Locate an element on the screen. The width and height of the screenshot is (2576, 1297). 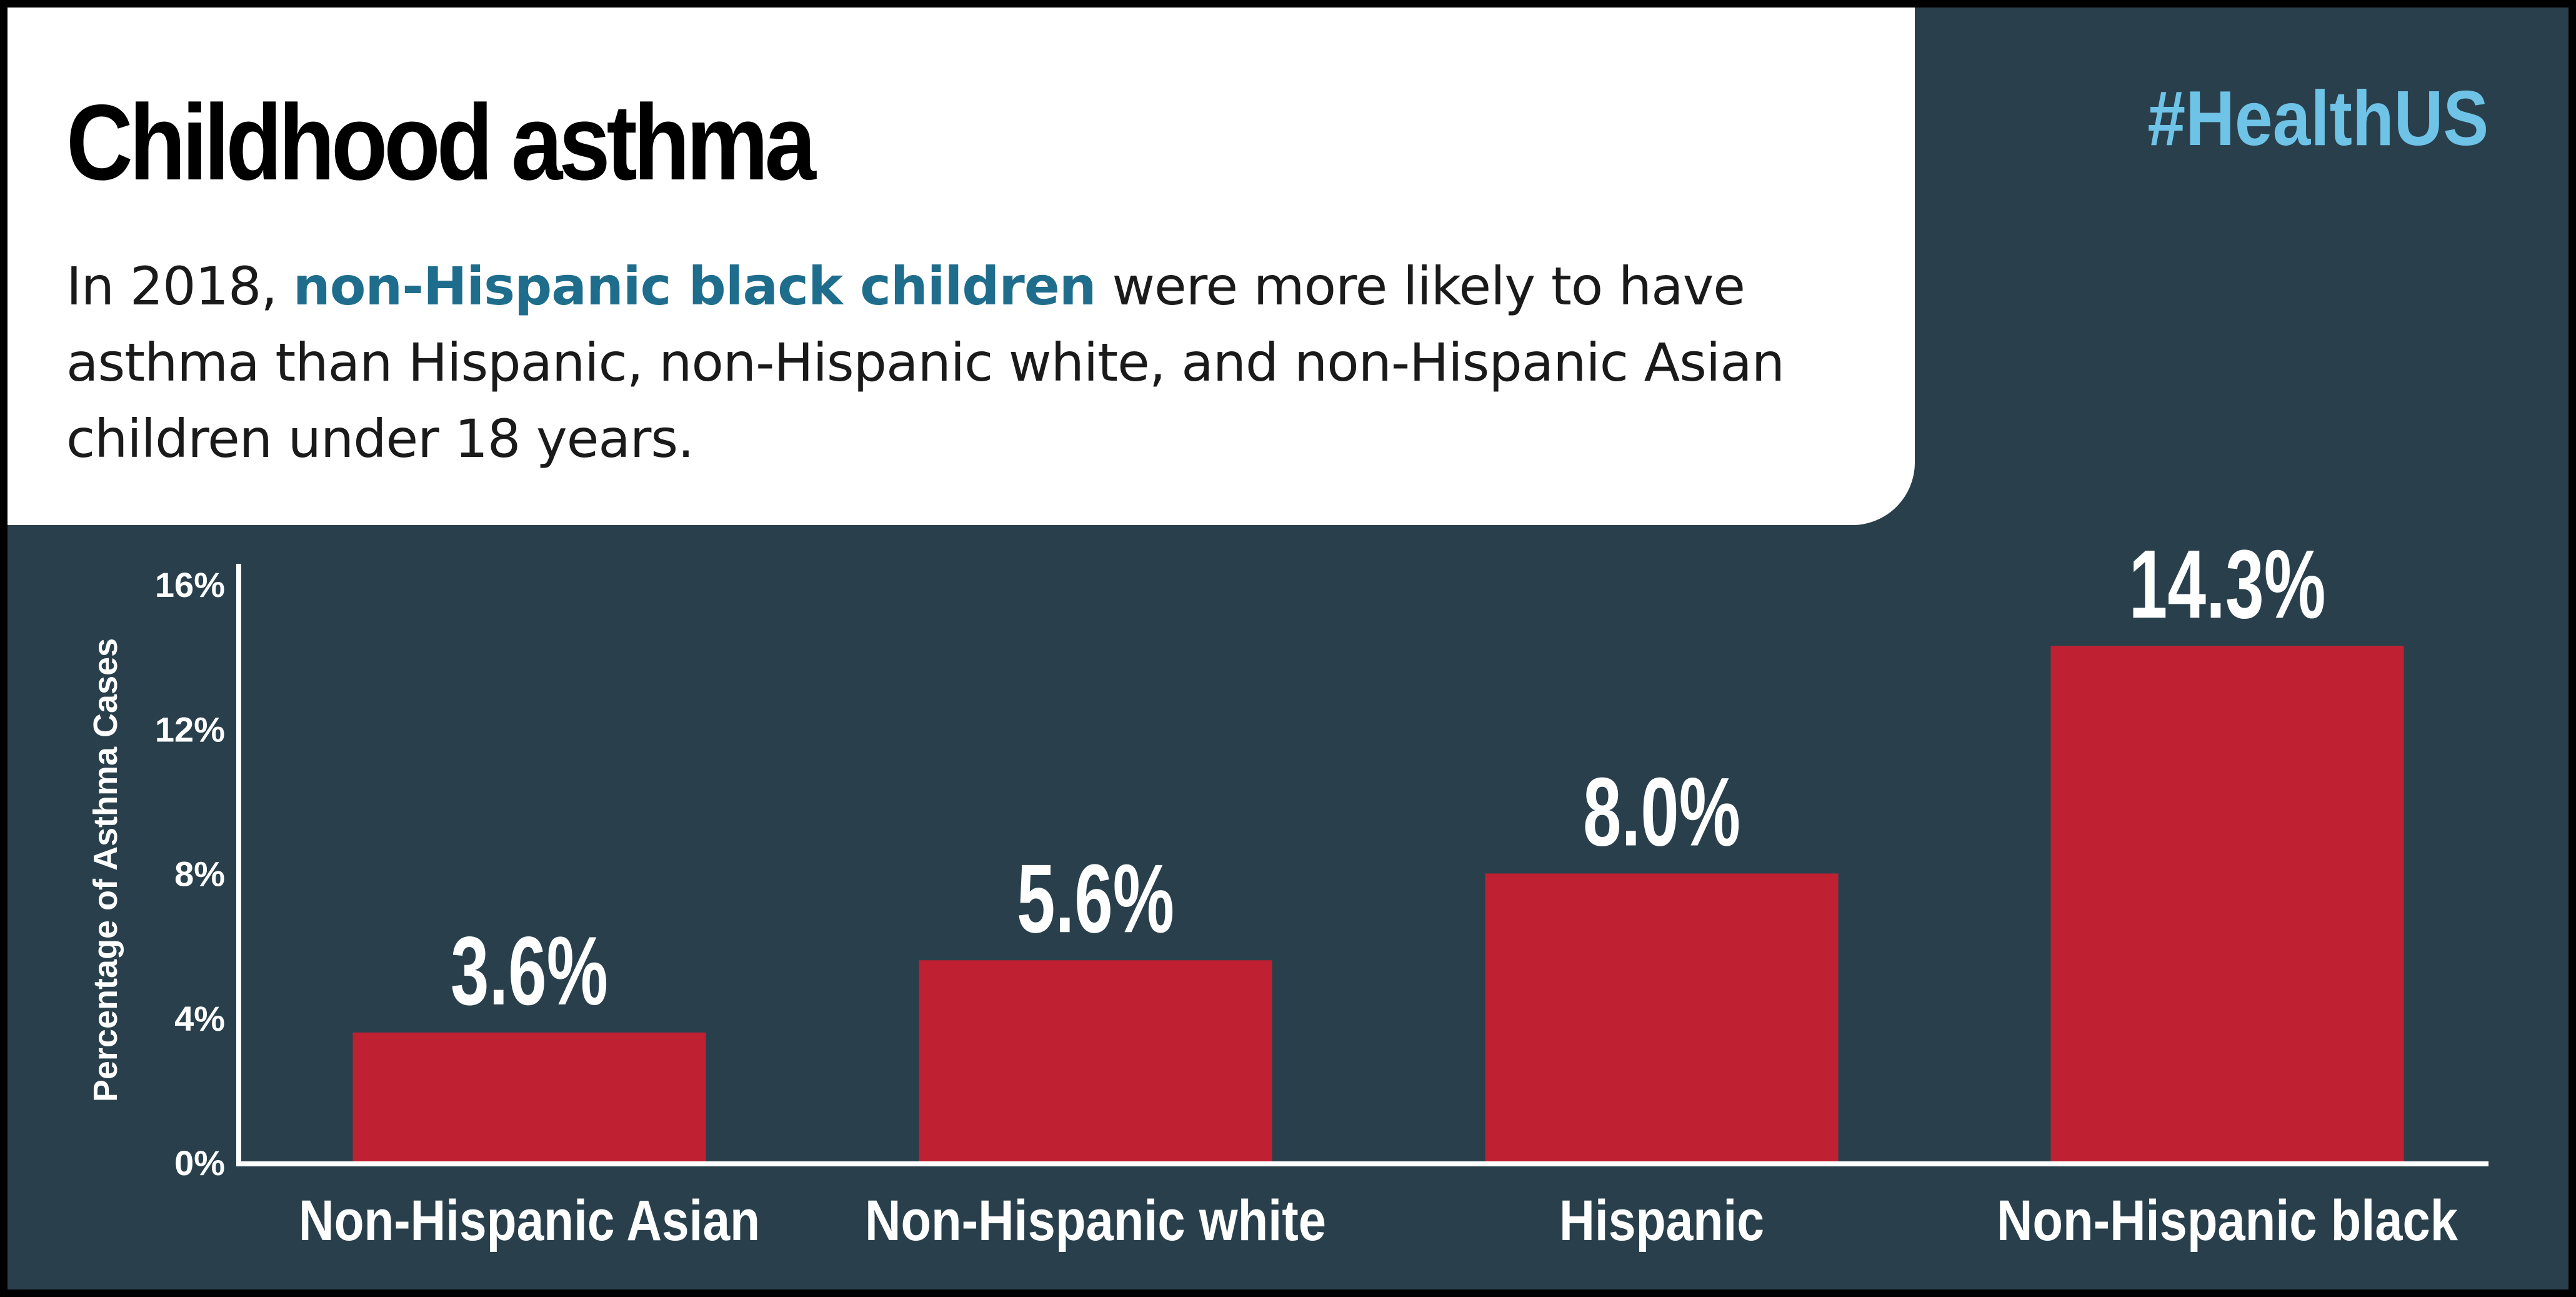
x-tick-label: Hispanic is located at coordinates (1661, 1221).